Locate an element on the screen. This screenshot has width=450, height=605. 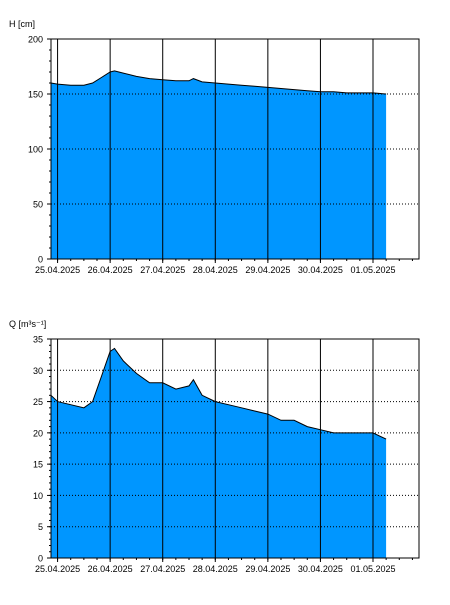
y-axis-label: H [cm] is located at coordinates (22, 24).